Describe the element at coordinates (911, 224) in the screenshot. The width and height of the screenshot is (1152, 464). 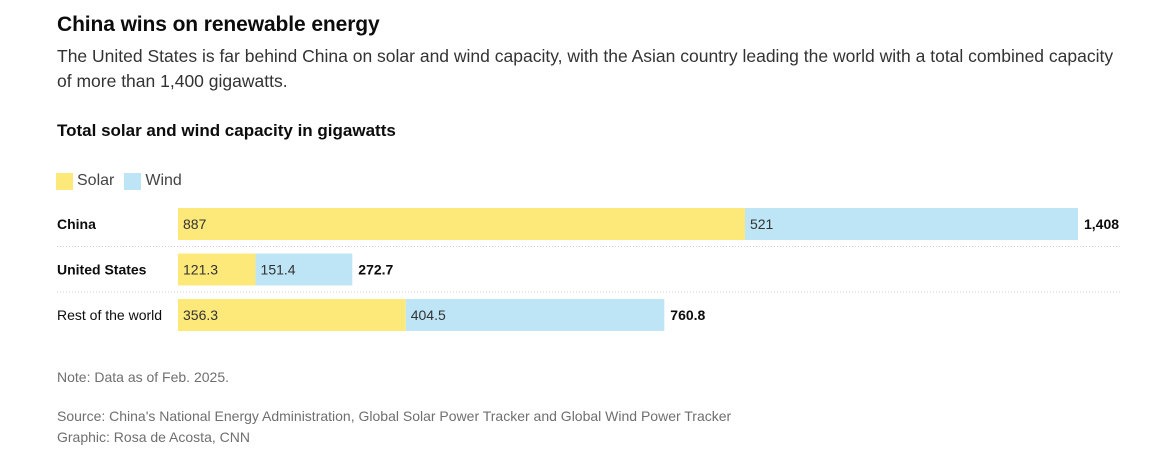
I see `bar-wind-china` at that location.